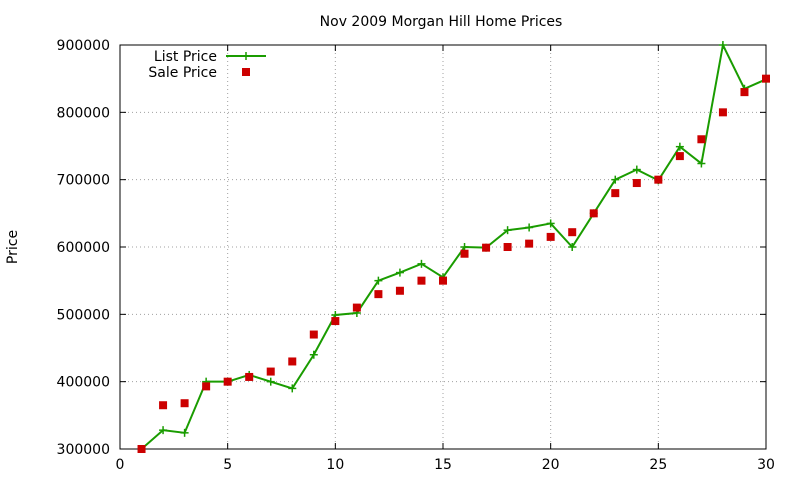 The width and height of the screenshot is (800, 480). I want to click on y-tick-label: 600000, so click(83, 248).